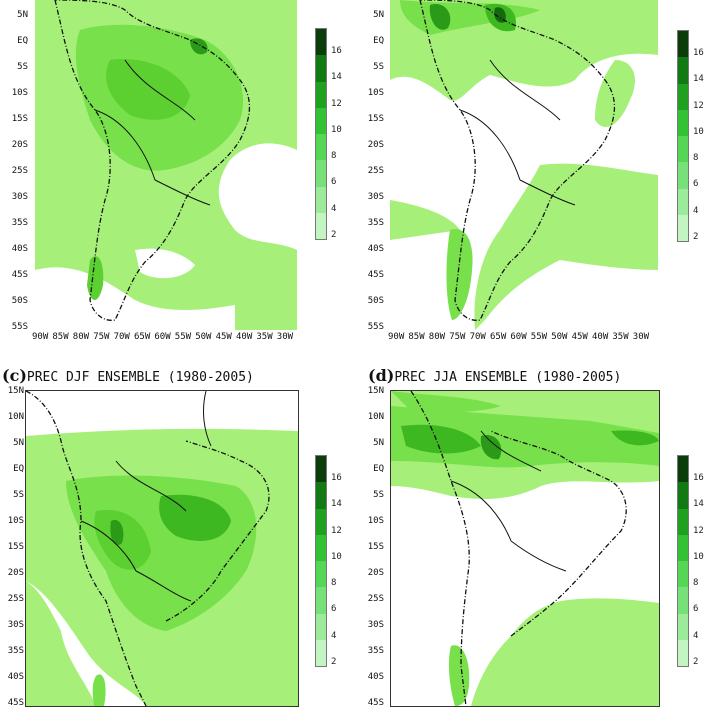 The width and height of the screenshot is (705, 708). Describe the element at coordinates (60, 337) in the screenshot. I see `longitude-label: 85W` at that location.